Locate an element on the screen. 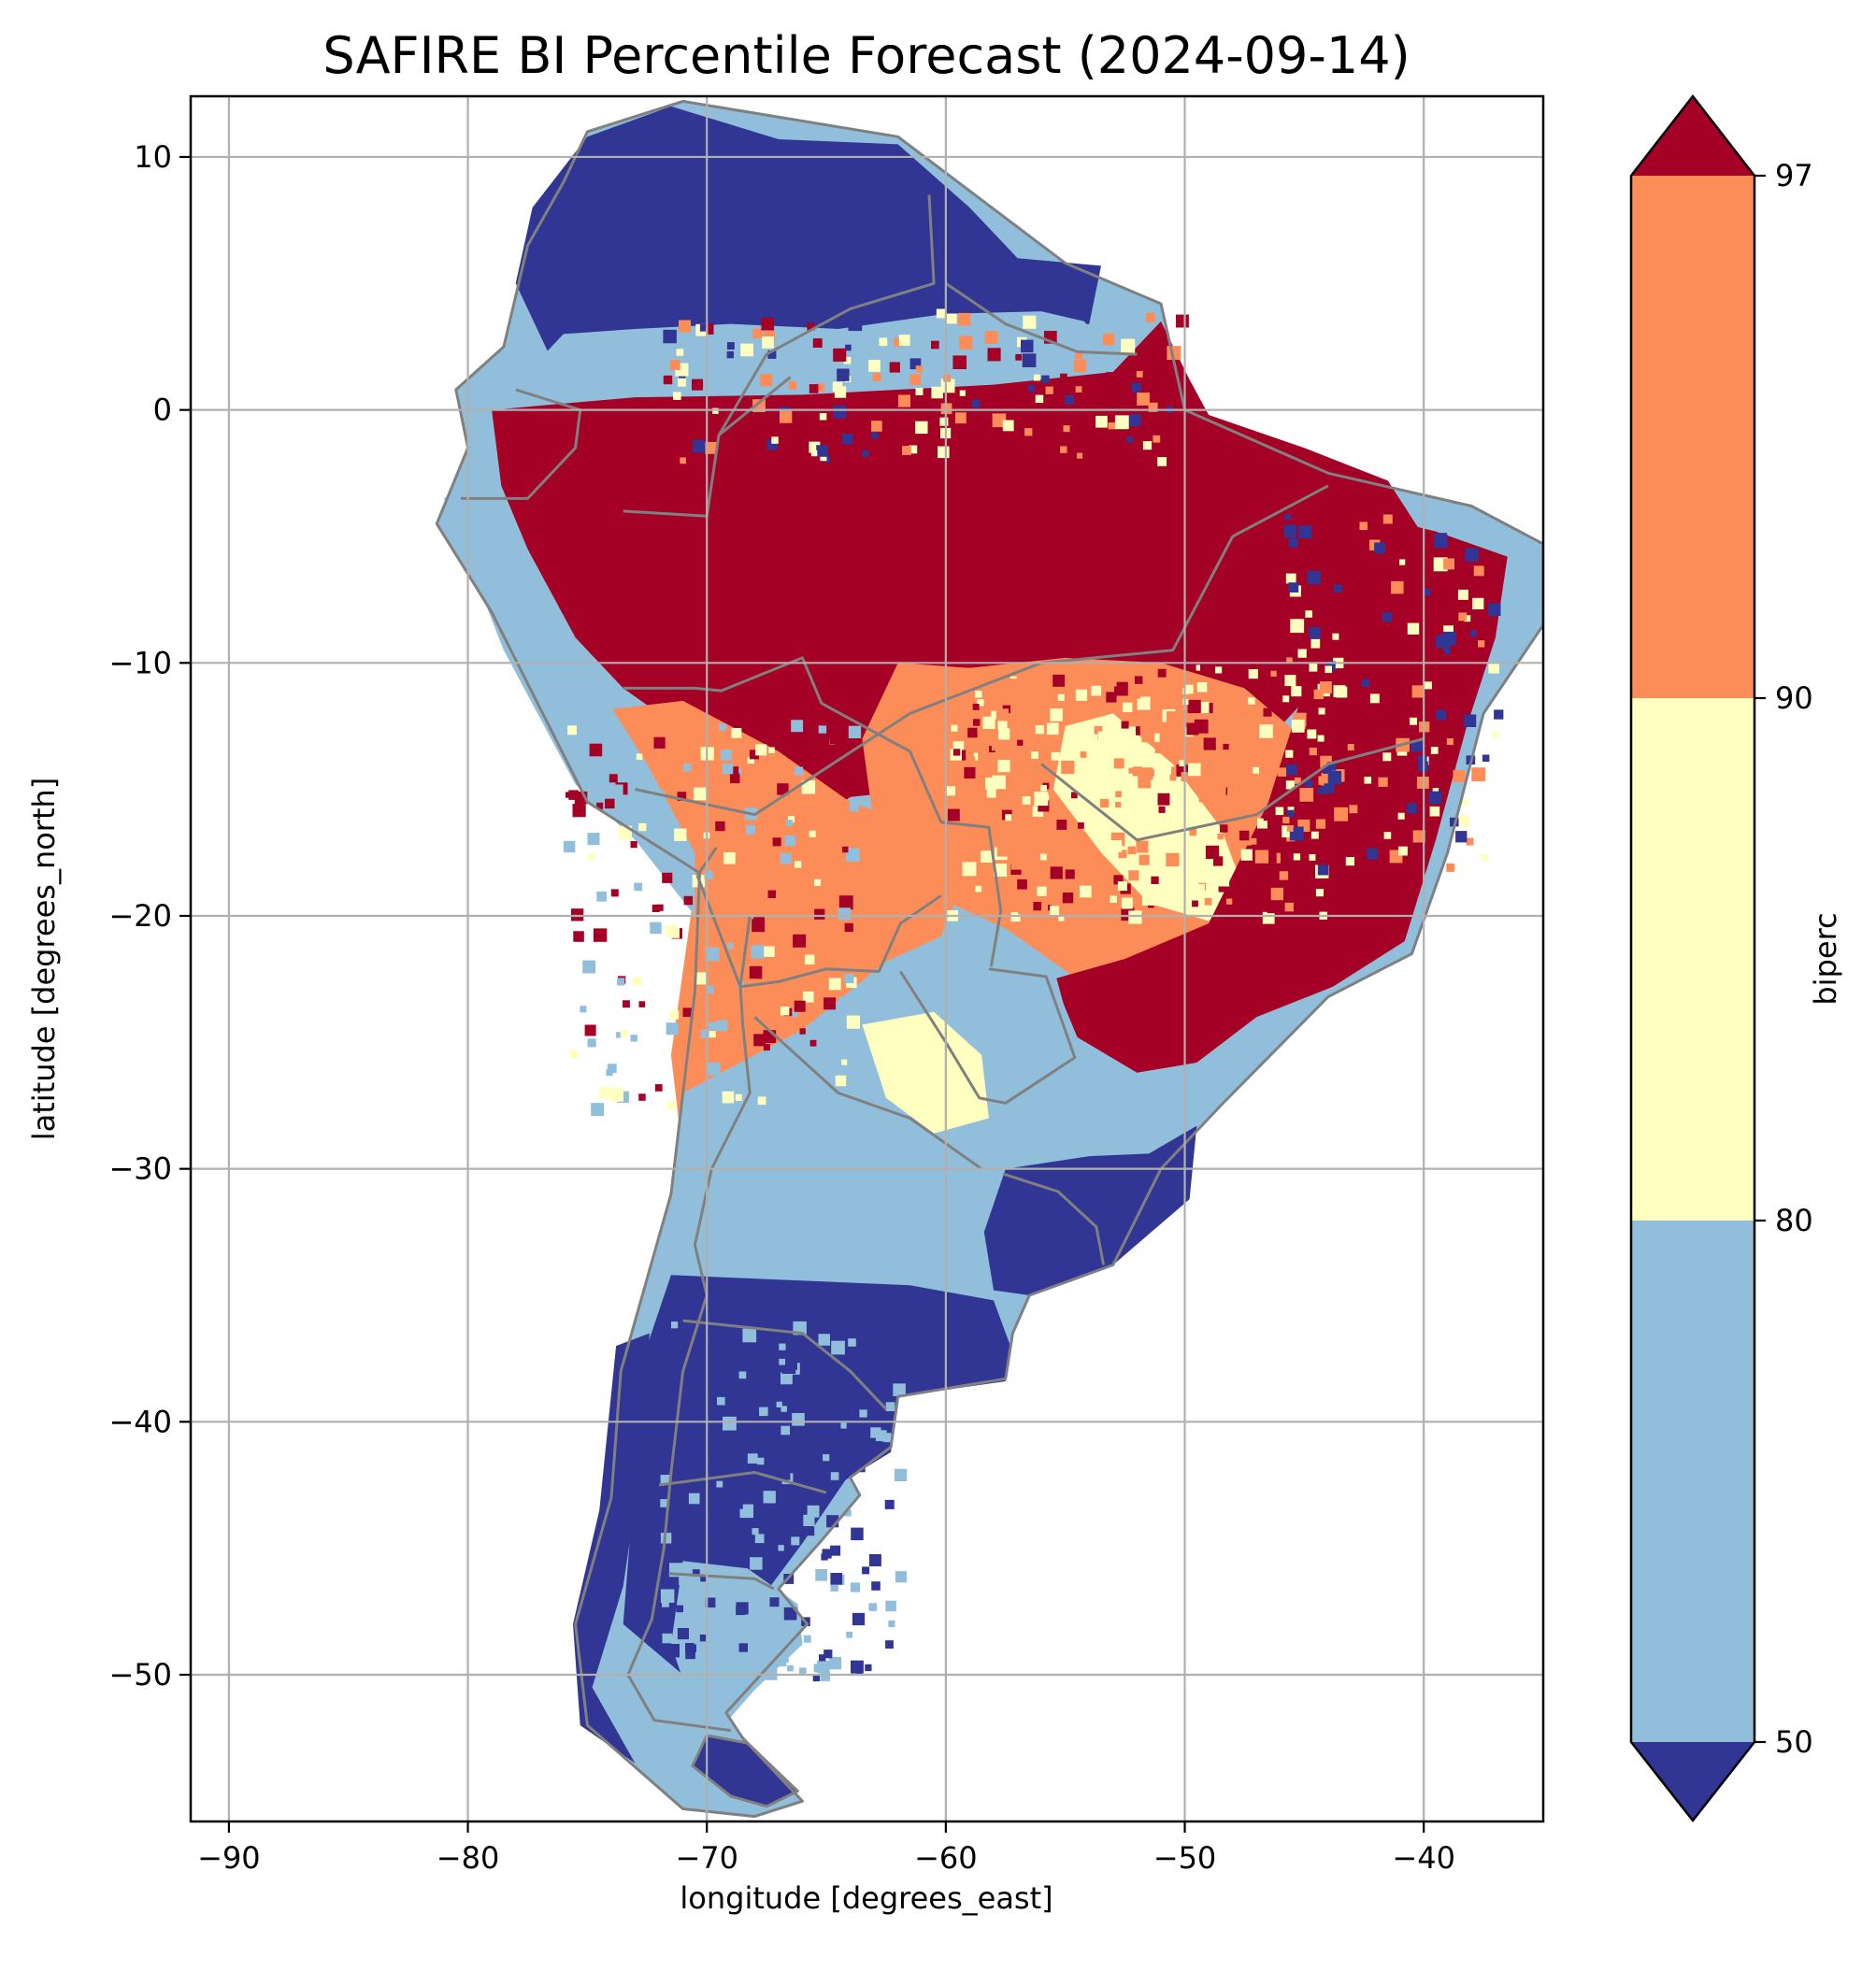  colorbar-ticks: 50 80 90 97 is located at coordinates (1784, 959).